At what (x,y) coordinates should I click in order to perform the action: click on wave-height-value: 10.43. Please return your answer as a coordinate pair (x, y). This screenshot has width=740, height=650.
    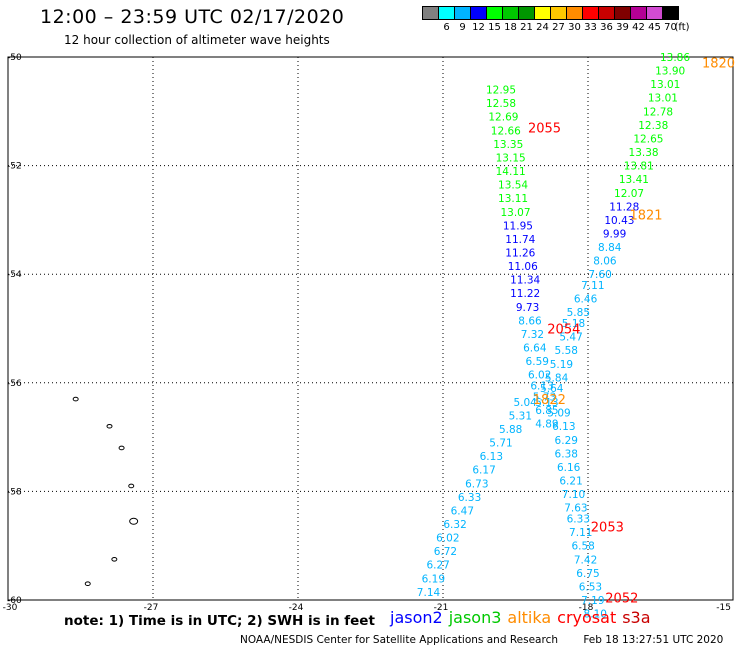
    Looking at the image, I should click on (619, 221).